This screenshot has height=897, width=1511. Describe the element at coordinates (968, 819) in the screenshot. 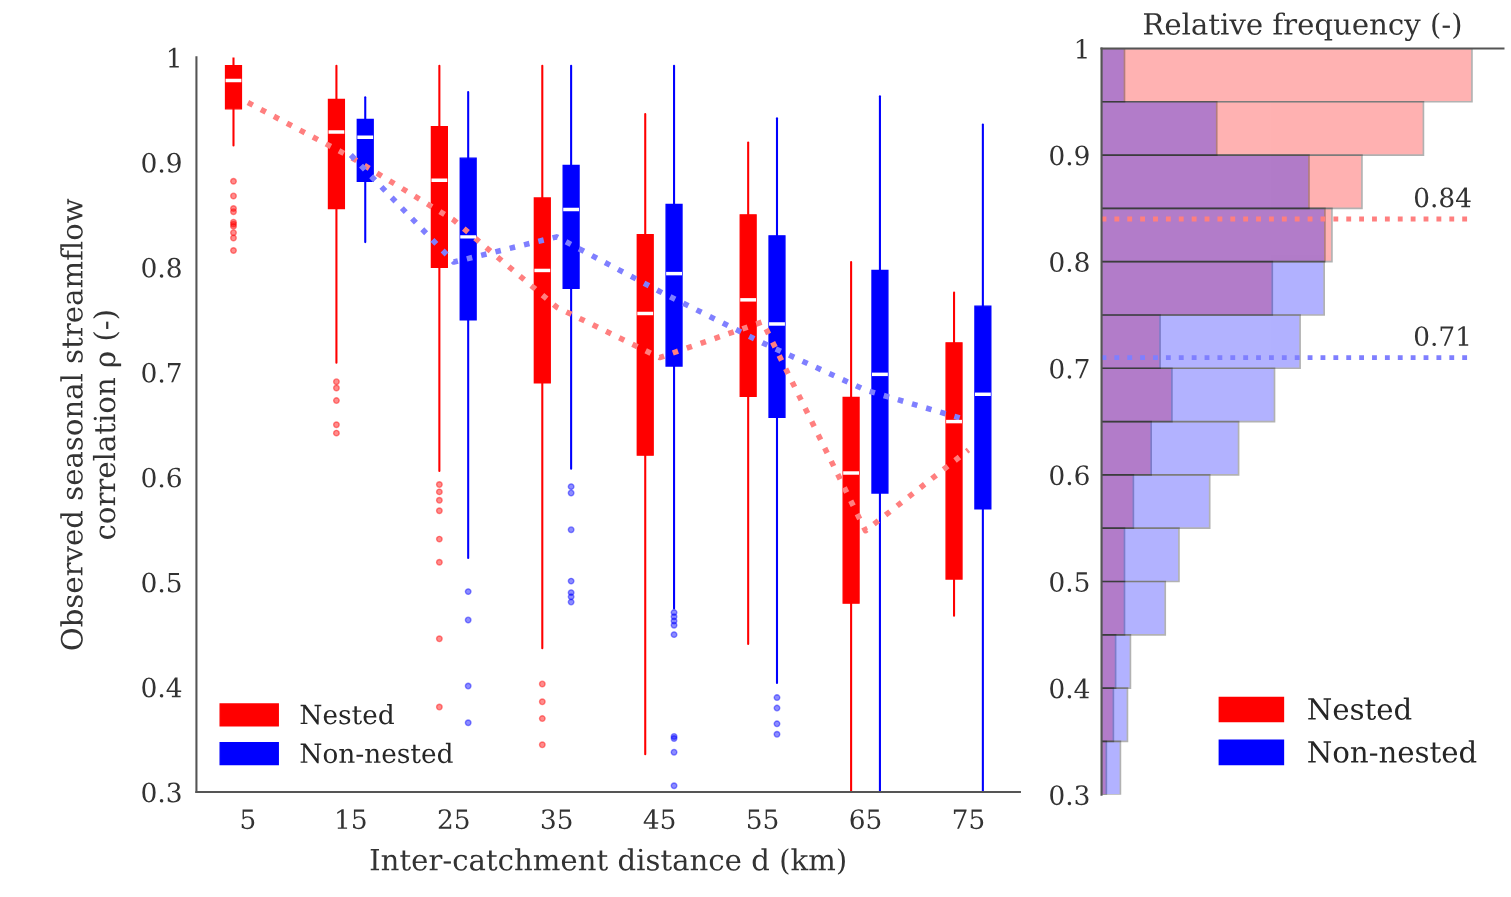

I see `x-tick-label: 75` at that location.